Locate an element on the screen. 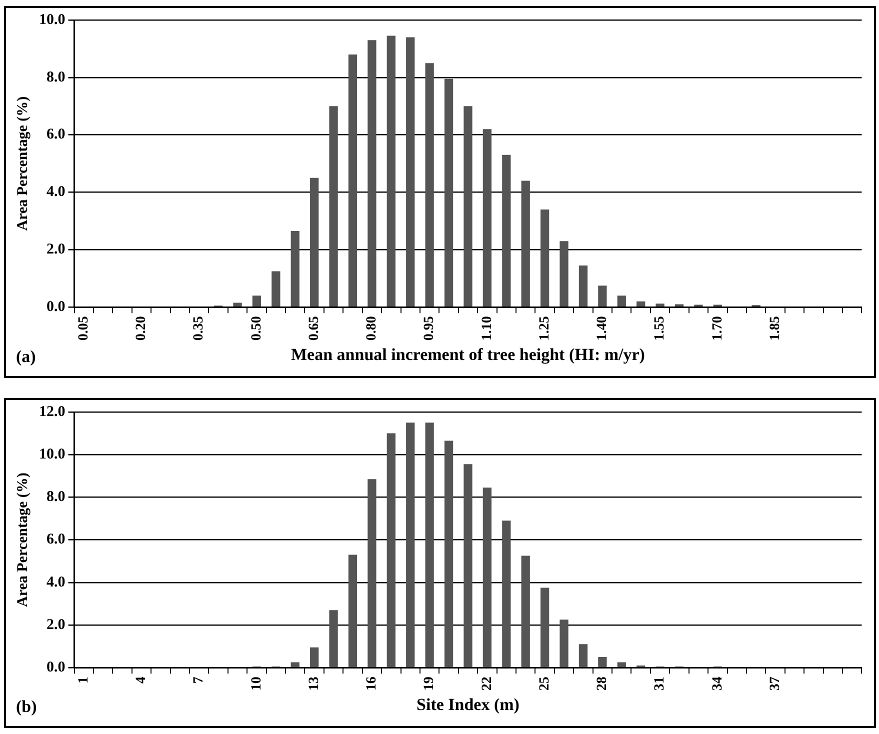  x-tick-label: 16 is located at coordinates (372, 683).